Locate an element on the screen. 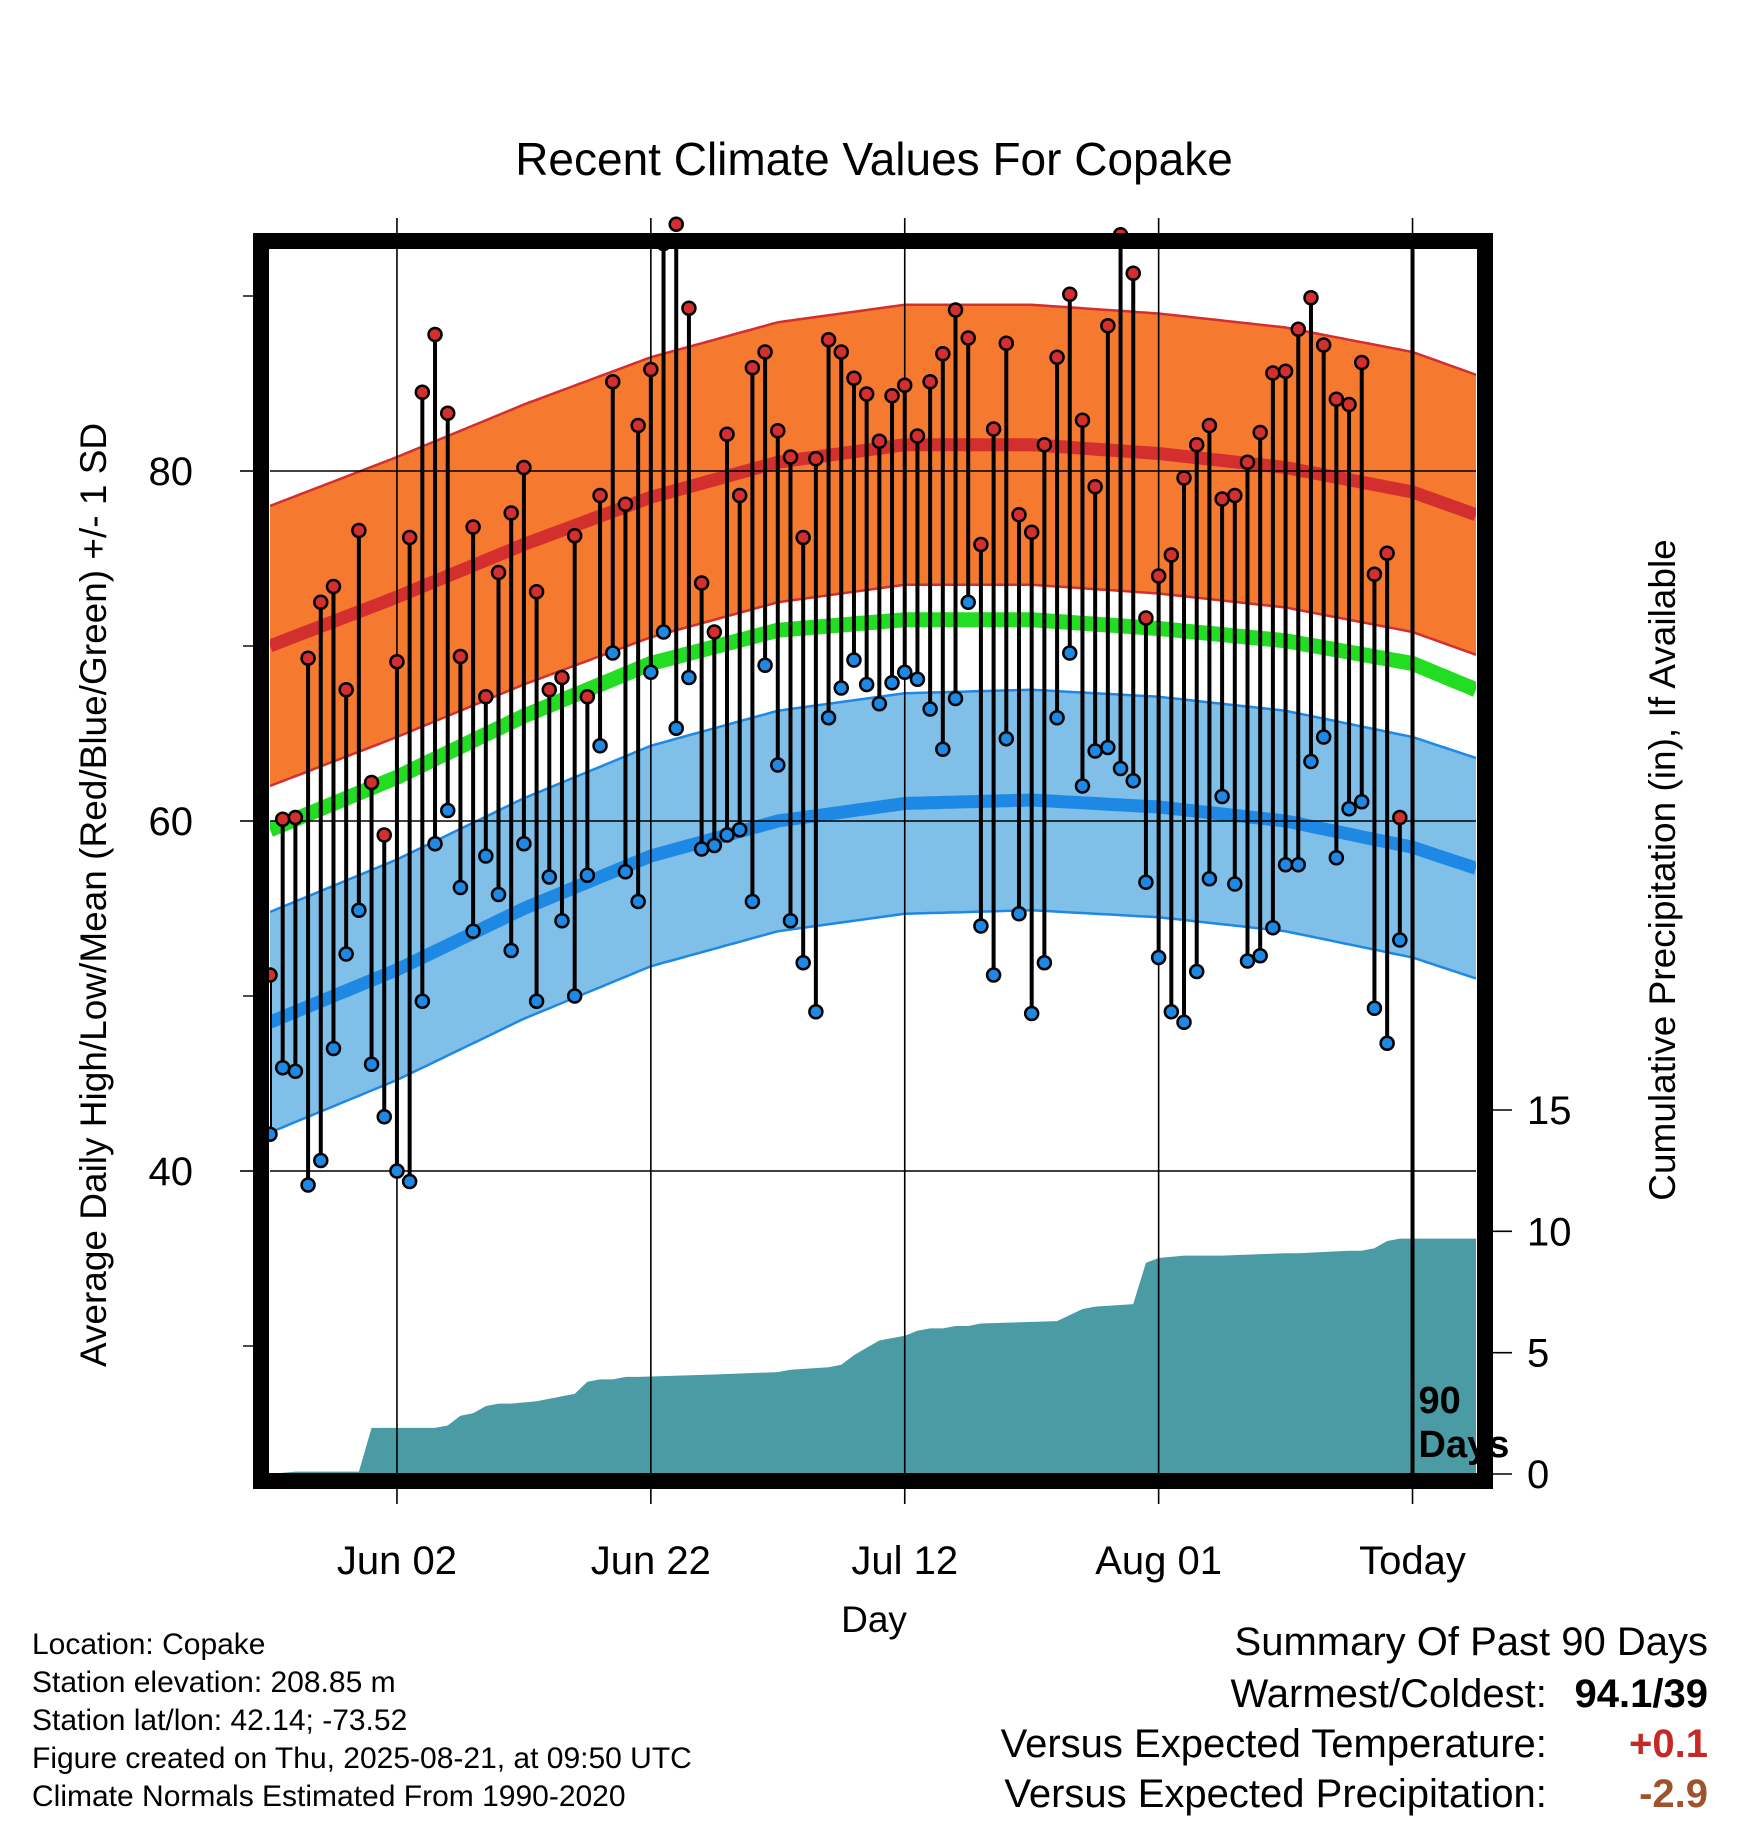 This screenshot has width=1748, height=1828. elevation-text: Station elevation: 208.85 m is located at coordinates (214, 1682).